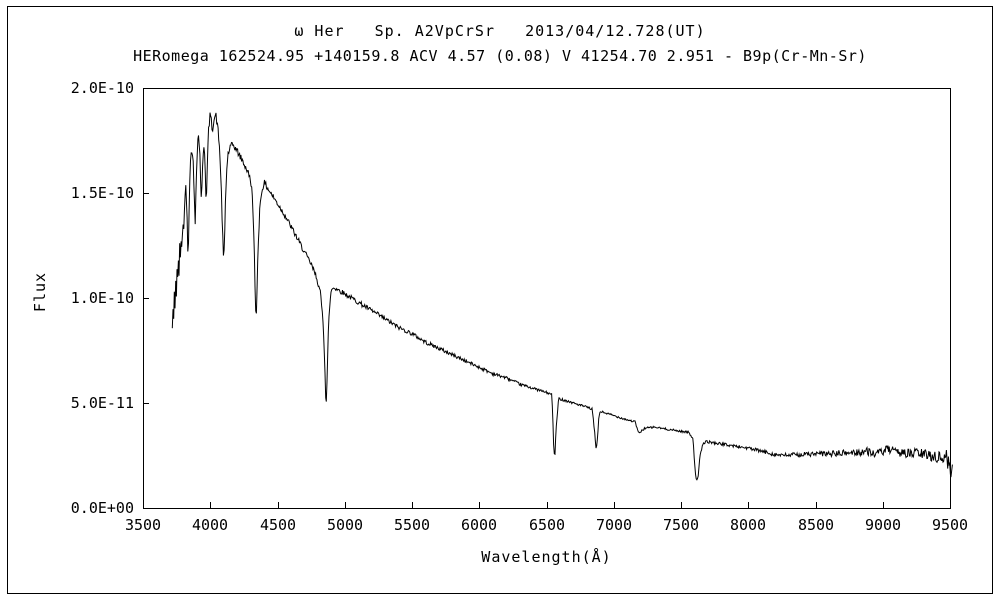 The height and width of the screenshot is (600, 1000). Describe the element at coordinates (547, 525) in the screenshot. I see `x-tick-label: 6500` at that location.